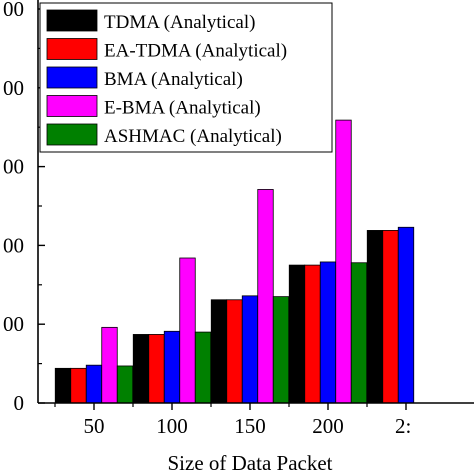 This screenshot has width=474, height=474. Describe the element at coordinates (406, 315) in the screenshot. I see `bar-3-2:` at that location.